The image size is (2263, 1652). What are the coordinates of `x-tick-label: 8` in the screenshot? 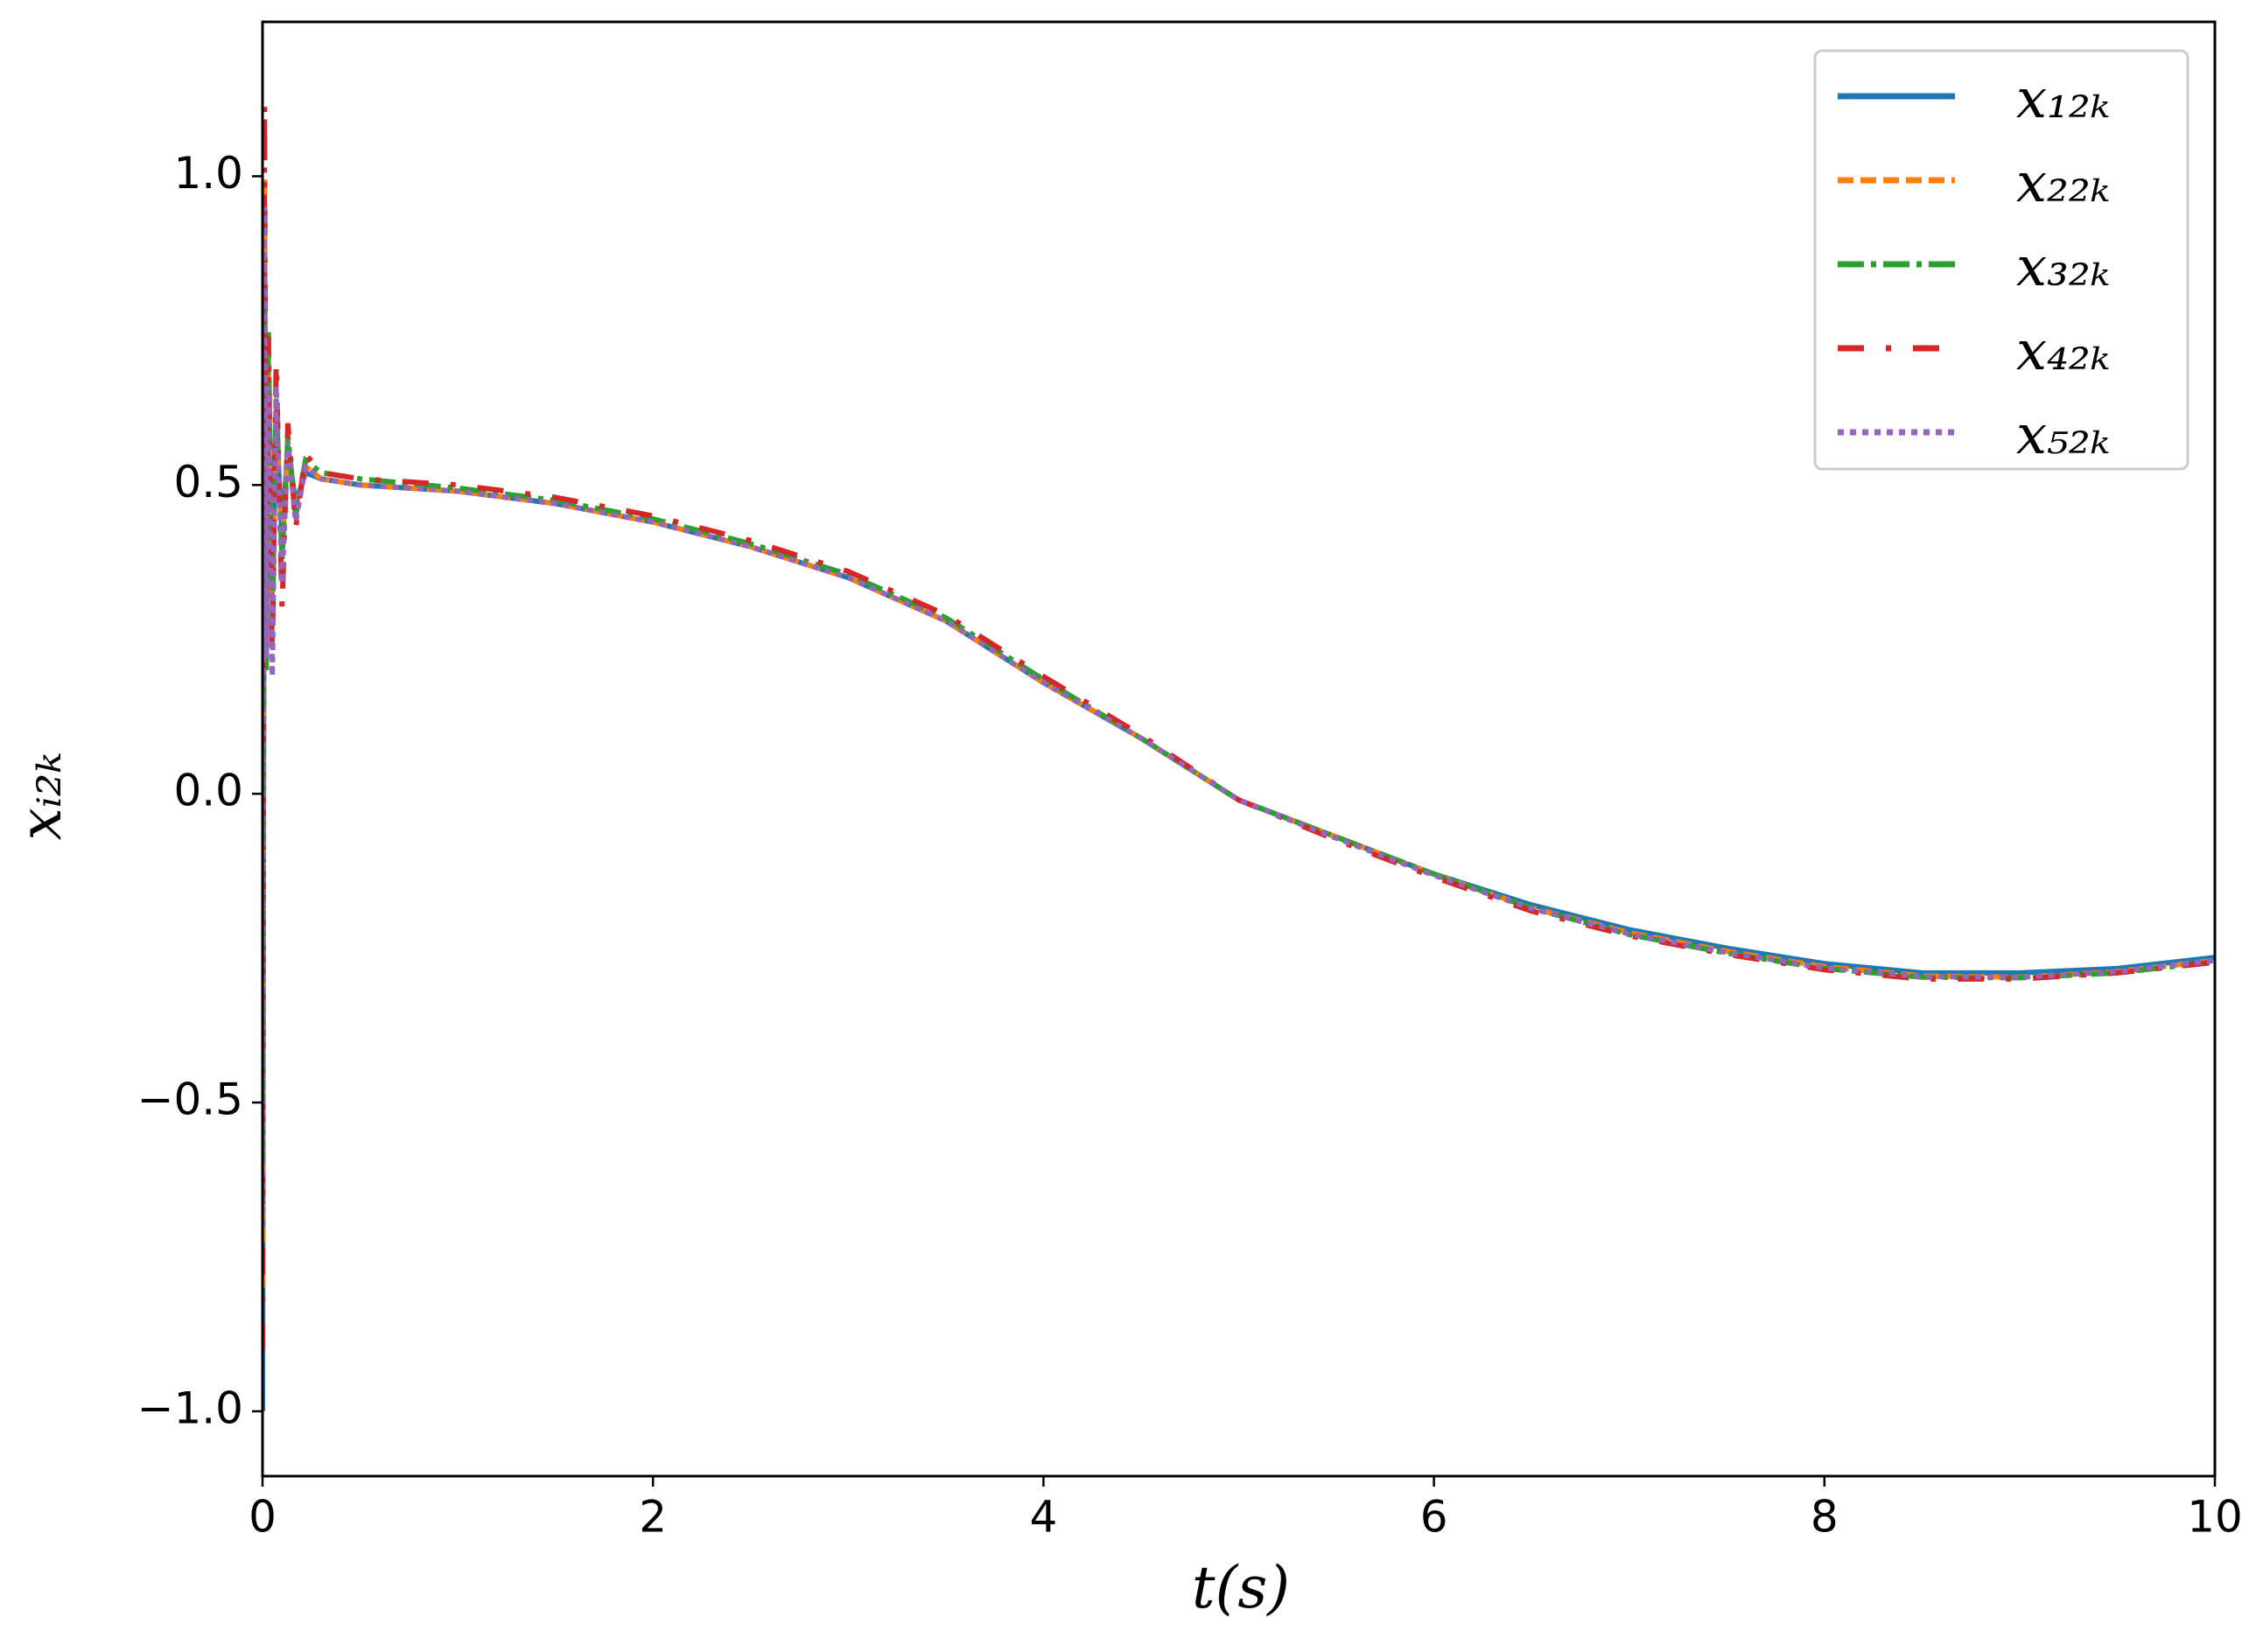 It's located at (1825, 1517).